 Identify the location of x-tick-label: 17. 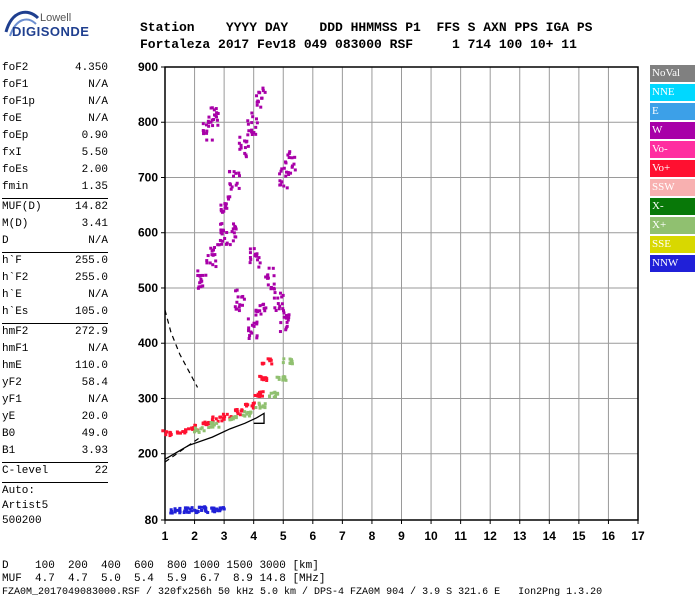
(638, 536).